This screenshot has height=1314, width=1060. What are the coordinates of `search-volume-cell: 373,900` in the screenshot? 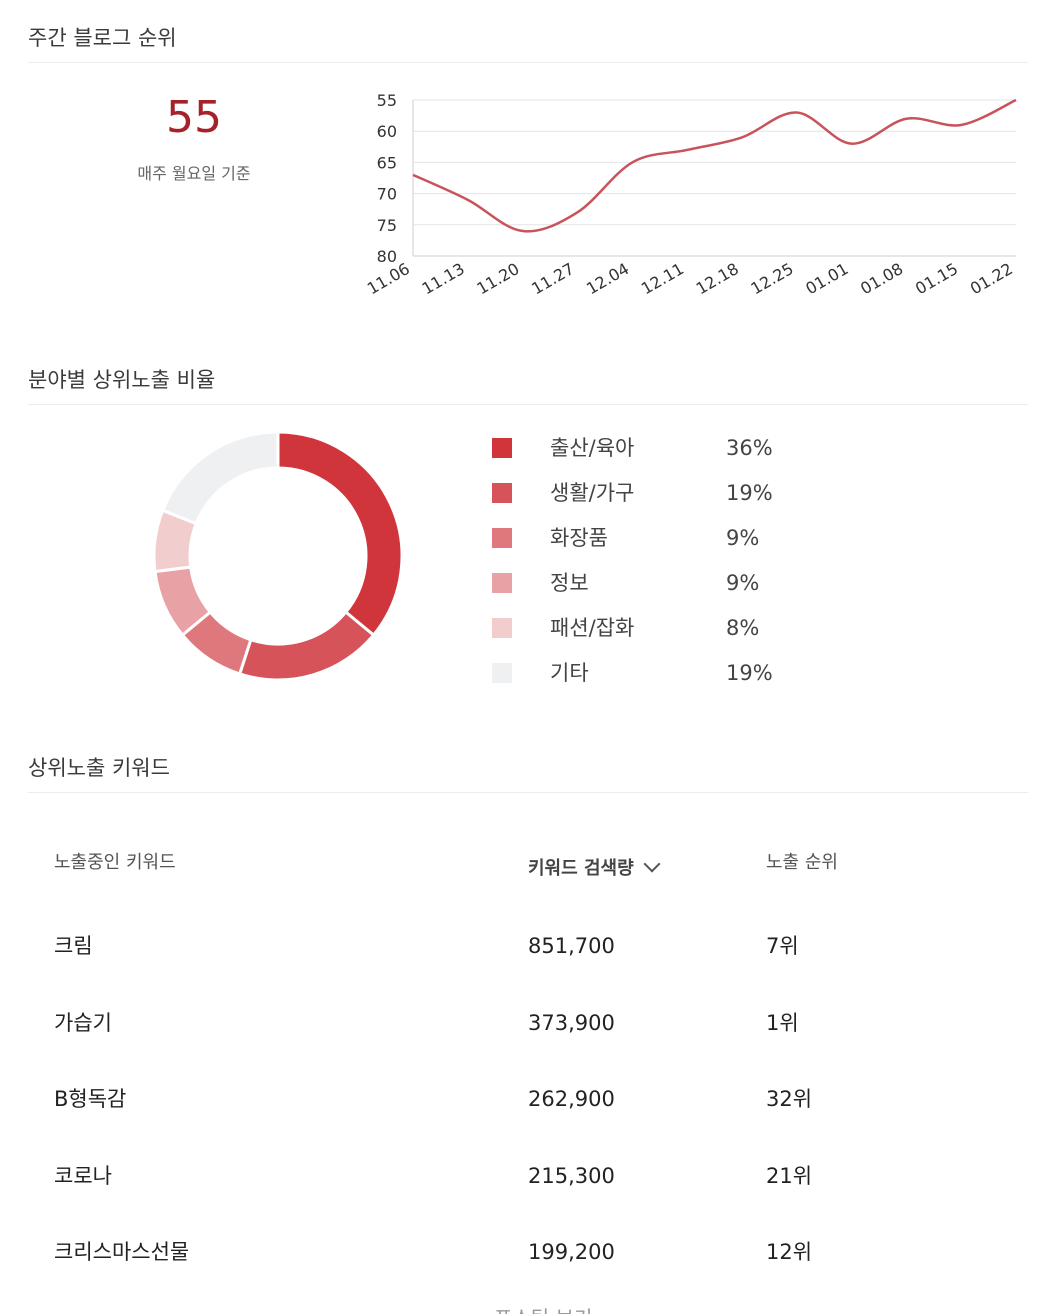 It's located at (571, 1022).